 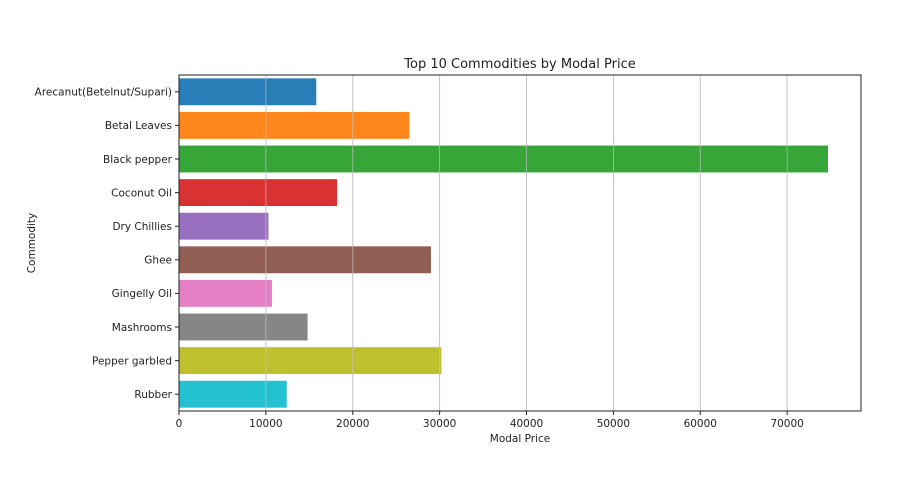 I want to click on x-axis-label: Modal Price, so click(x=520, y=439).